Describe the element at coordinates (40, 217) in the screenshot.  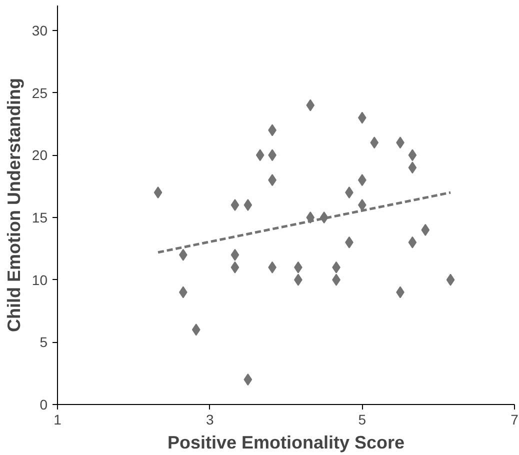
I see `y-tick-label: 15` at that location.